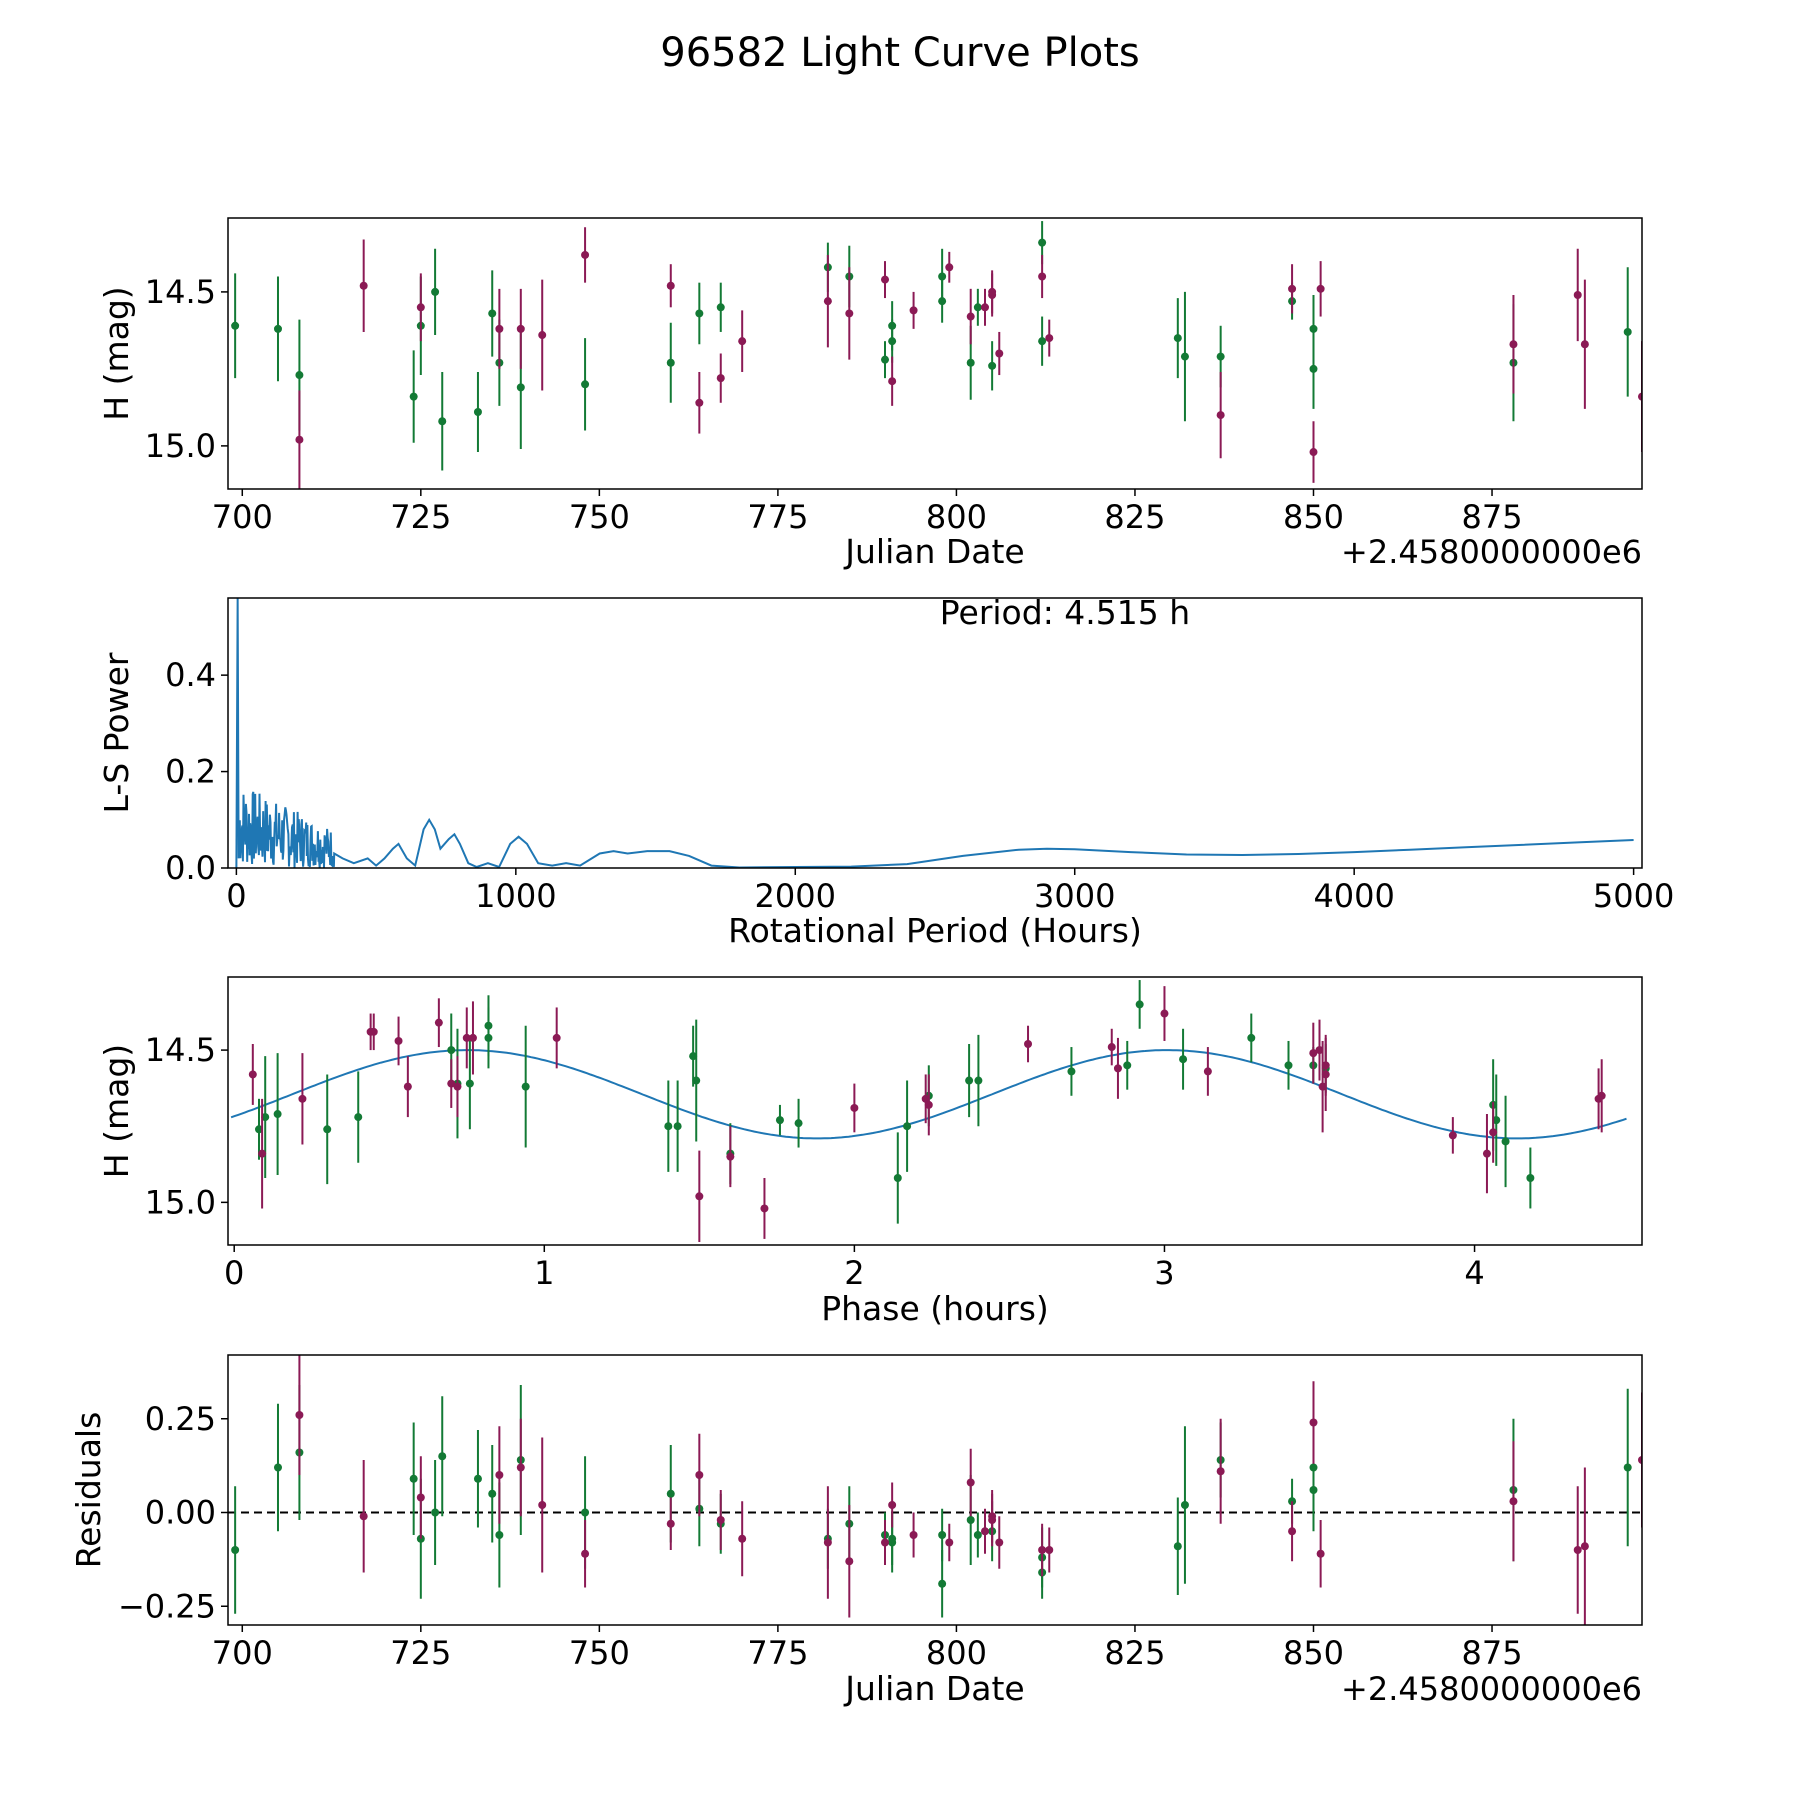  What do you see at coordinates (1491, 1653) in the screenshot?
I see `x-tick-label: 875` at bounding box center [1491, 1653].